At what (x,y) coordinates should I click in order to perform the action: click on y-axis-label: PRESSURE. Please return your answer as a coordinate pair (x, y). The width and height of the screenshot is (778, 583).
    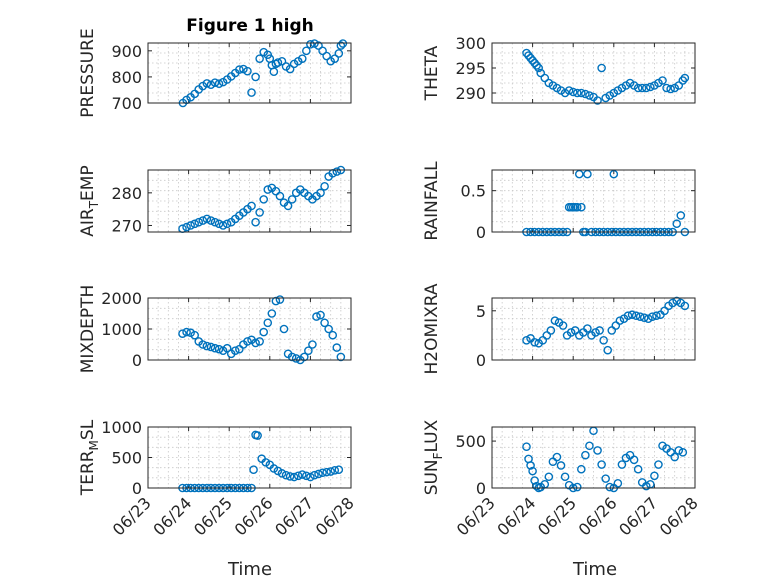
    Looking at the image, I should click on (88, 72).